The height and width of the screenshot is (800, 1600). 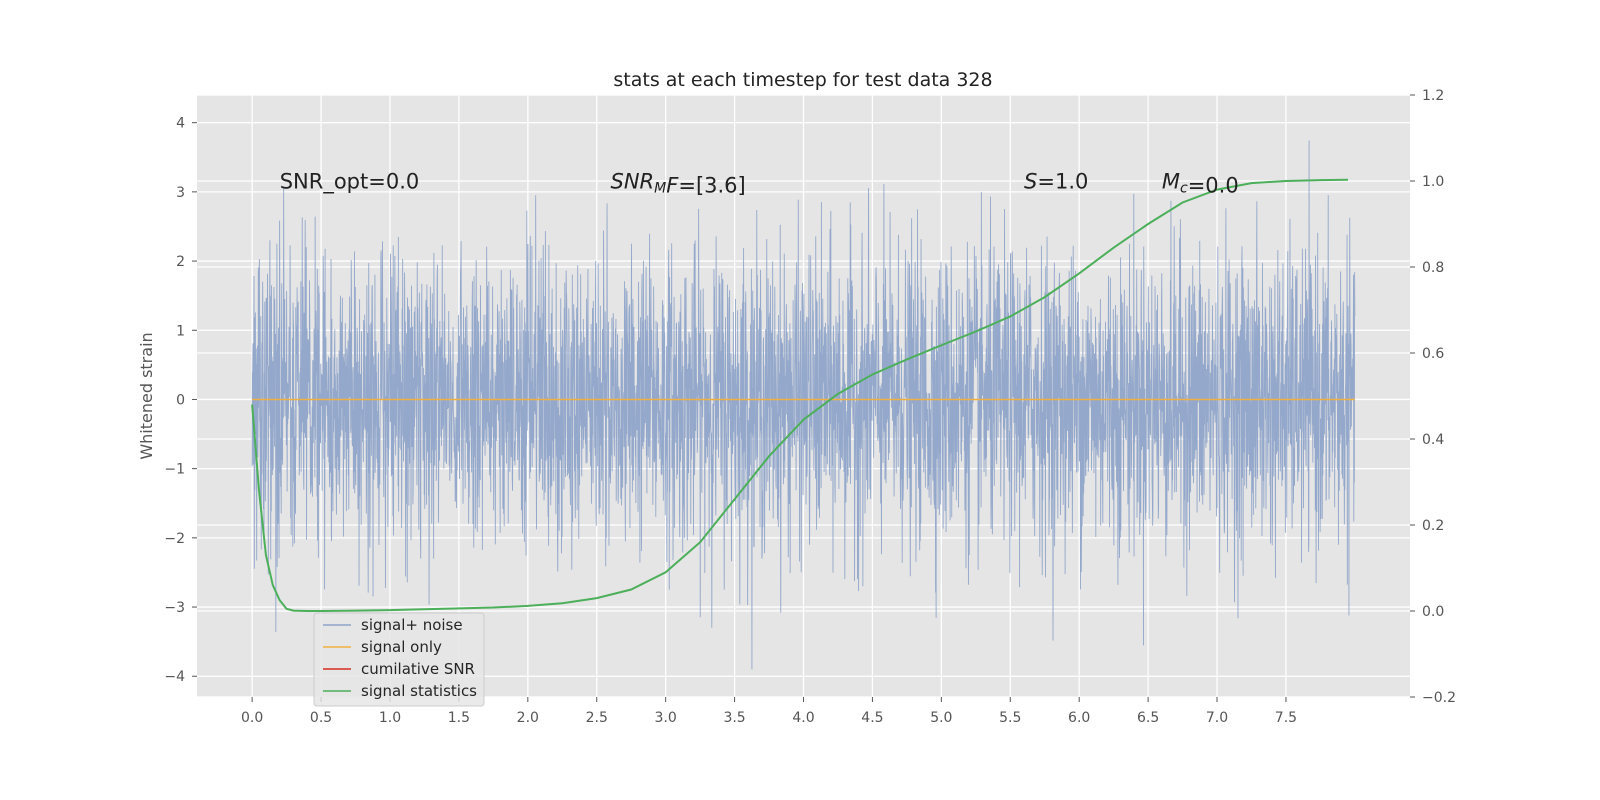 I want to click on x-tick-label: 4.0, so click(x=803, y=718).